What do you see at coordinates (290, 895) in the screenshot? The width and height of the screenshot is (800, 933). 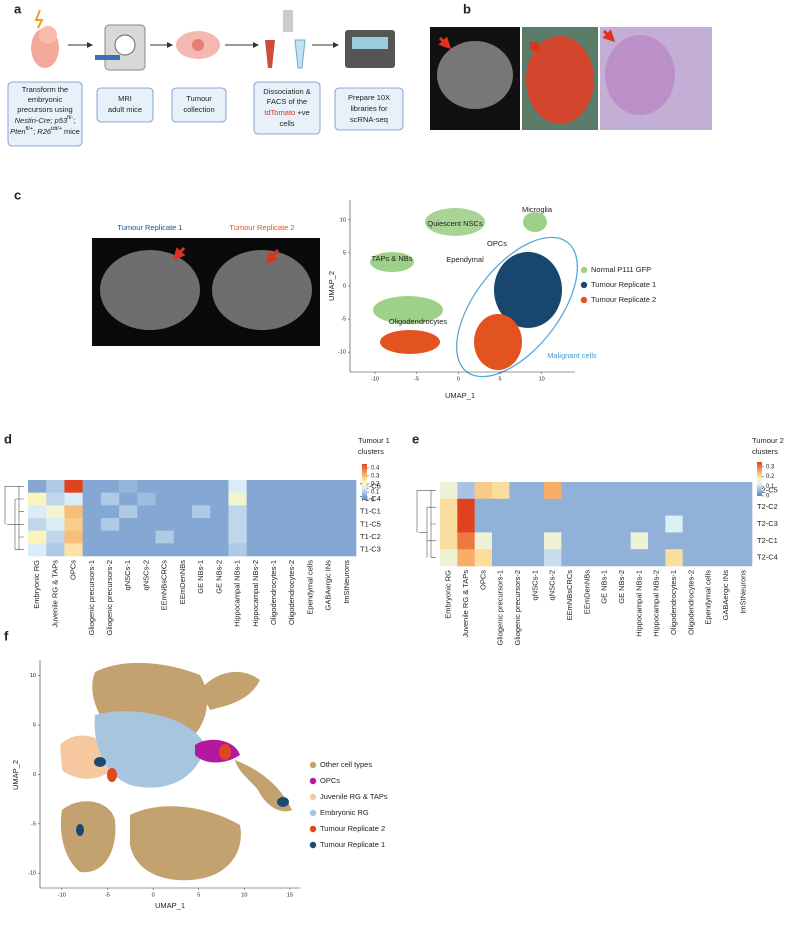 I see `x-tick-label: 15` at bounding box center [290, 895].